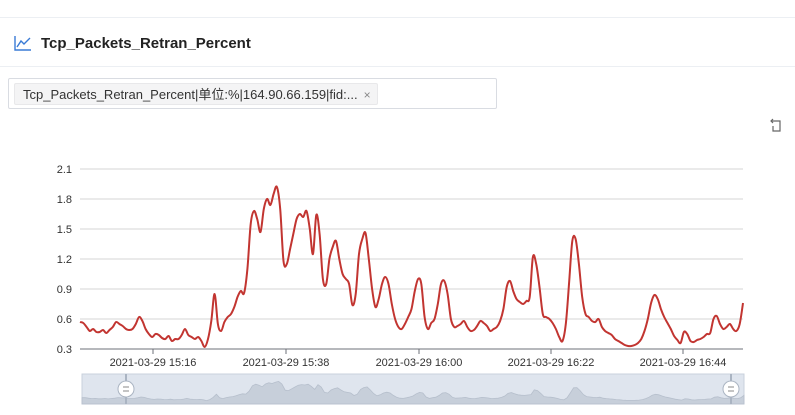 The image size is (795, 415). I want to click on y-tick-label: 1.8, so click(64, 200).